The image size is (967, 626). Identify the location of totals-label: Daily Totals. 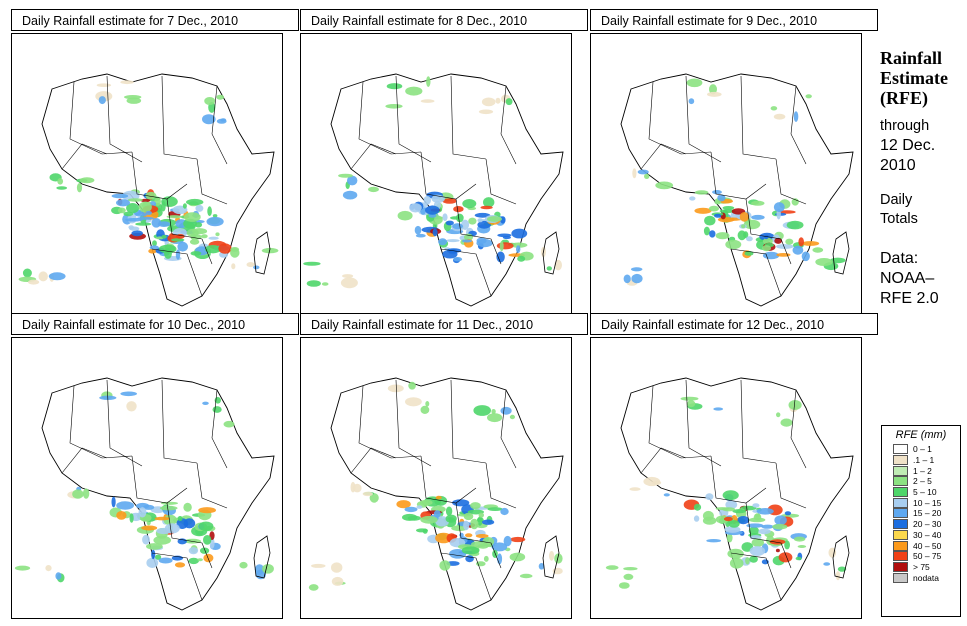
(922, 210).